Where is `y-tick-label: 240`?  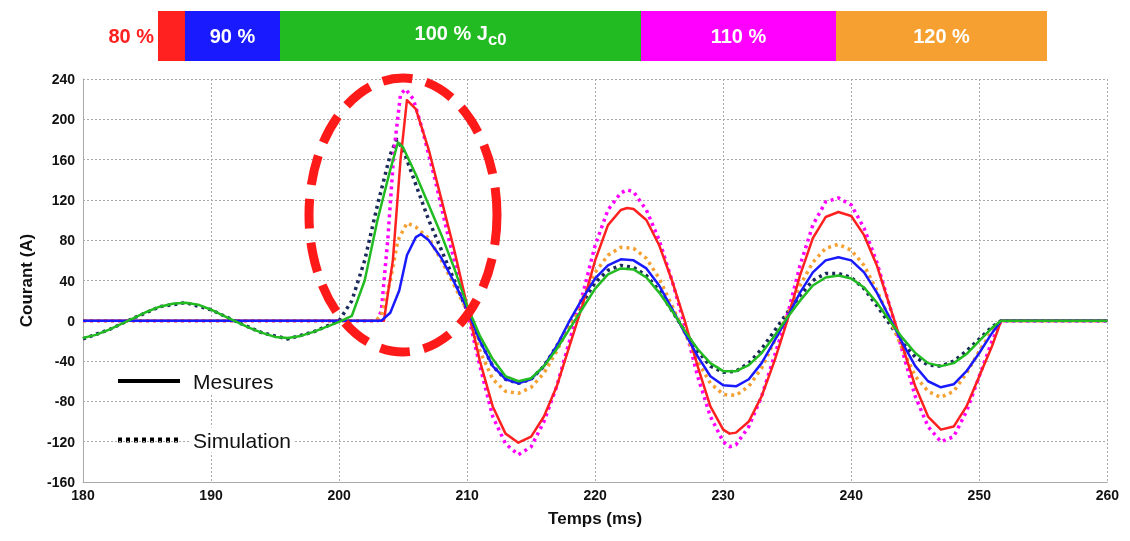
y-tick-label: 240 is located at coordinates (63, 79).